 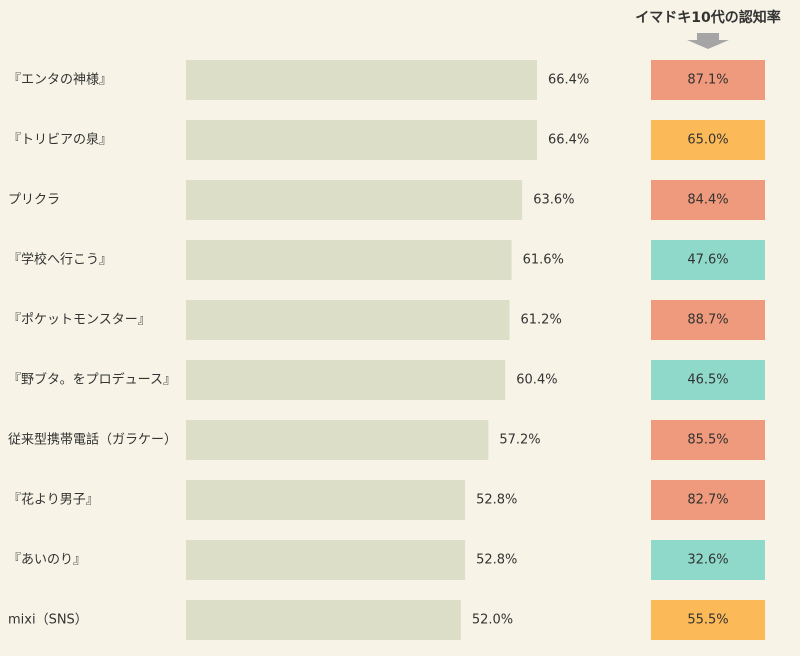 I want to click on category-label: mixi（SNS）, so click(x=48, y=620).